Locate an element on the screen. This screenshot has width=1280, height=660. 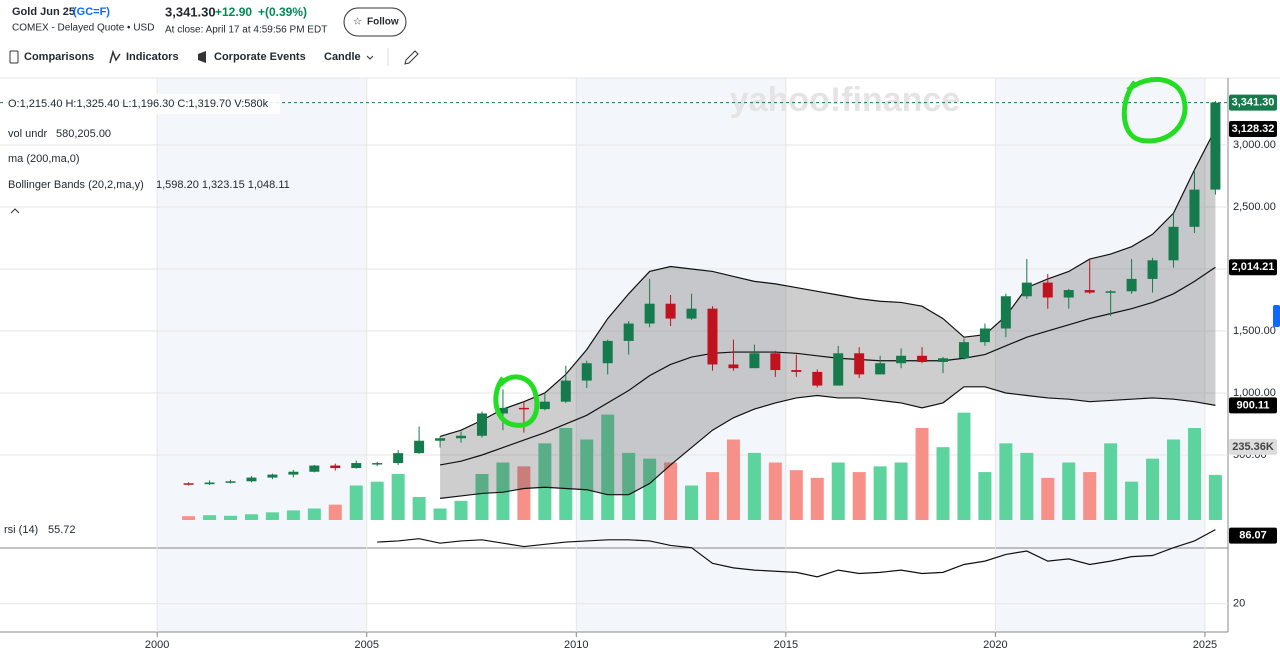
follow-button is located at coordinates (375, 22).